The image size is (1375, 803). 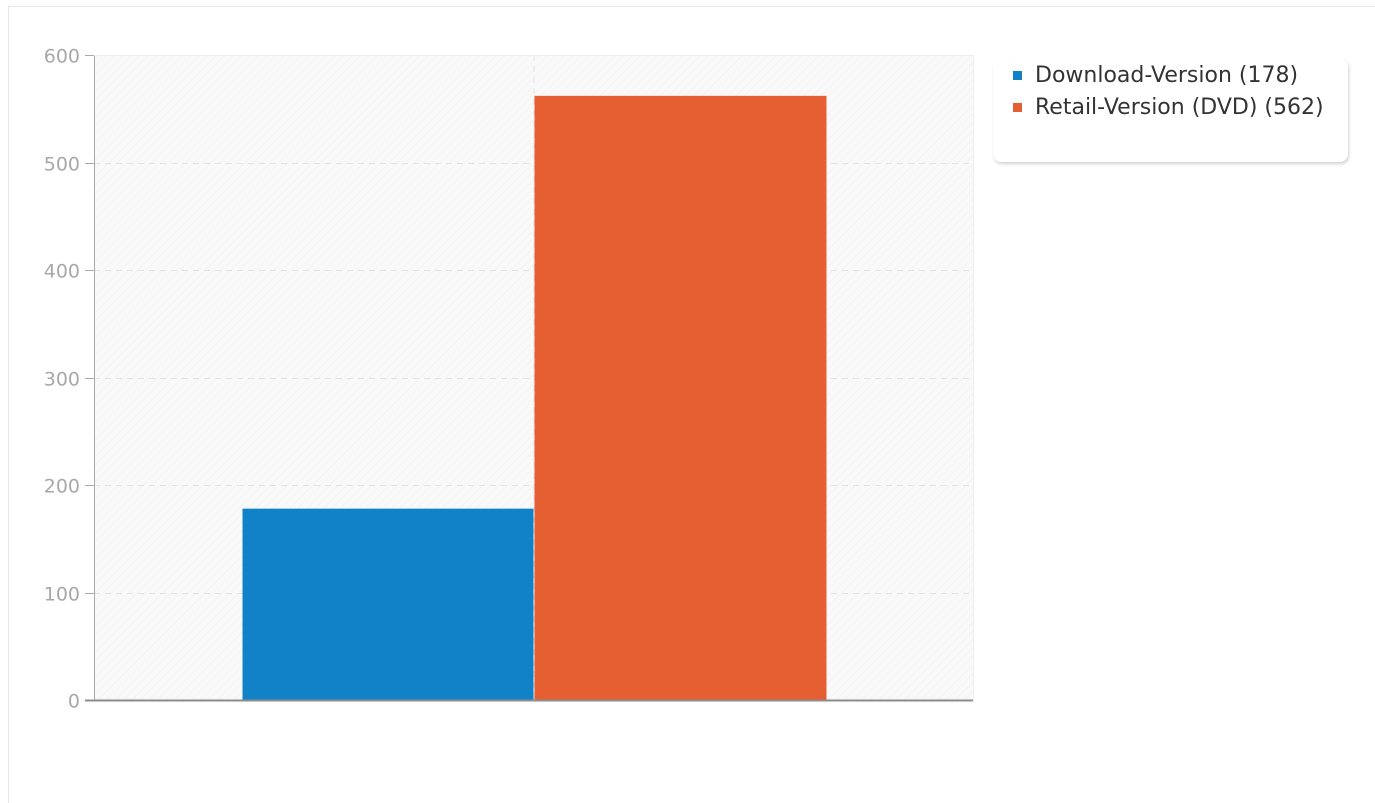 I want to click on legend-label-2: Retail-Version (DVD) (562), so click(x=1179, y=107).